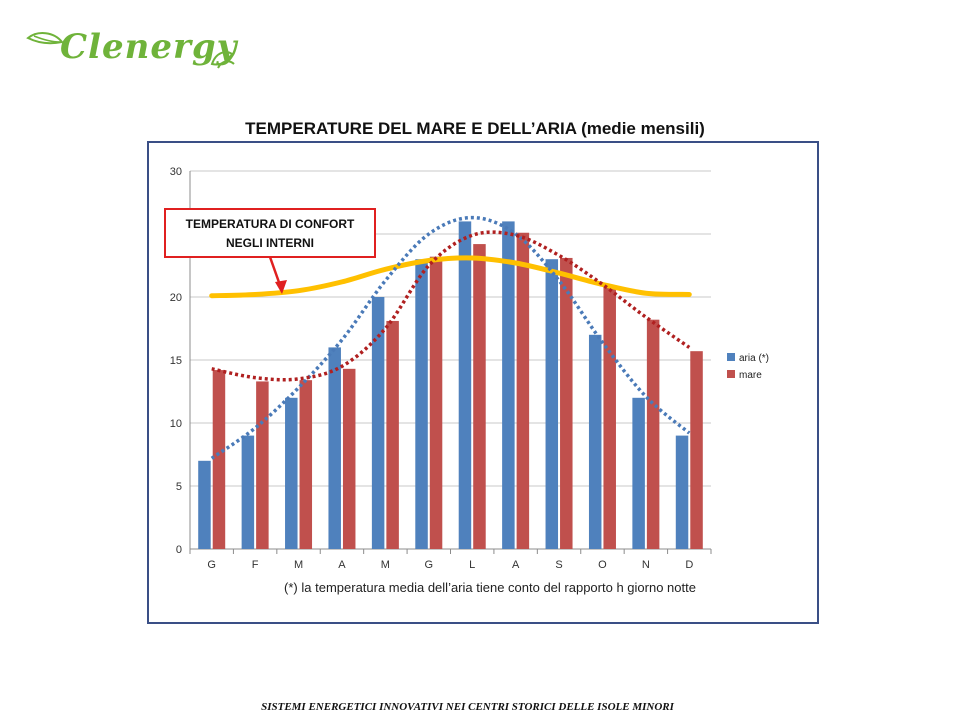 Image resolution: width=960 pixels, height=720 pixels. I want to click on y-tick-label: 0, so click(179, 550).